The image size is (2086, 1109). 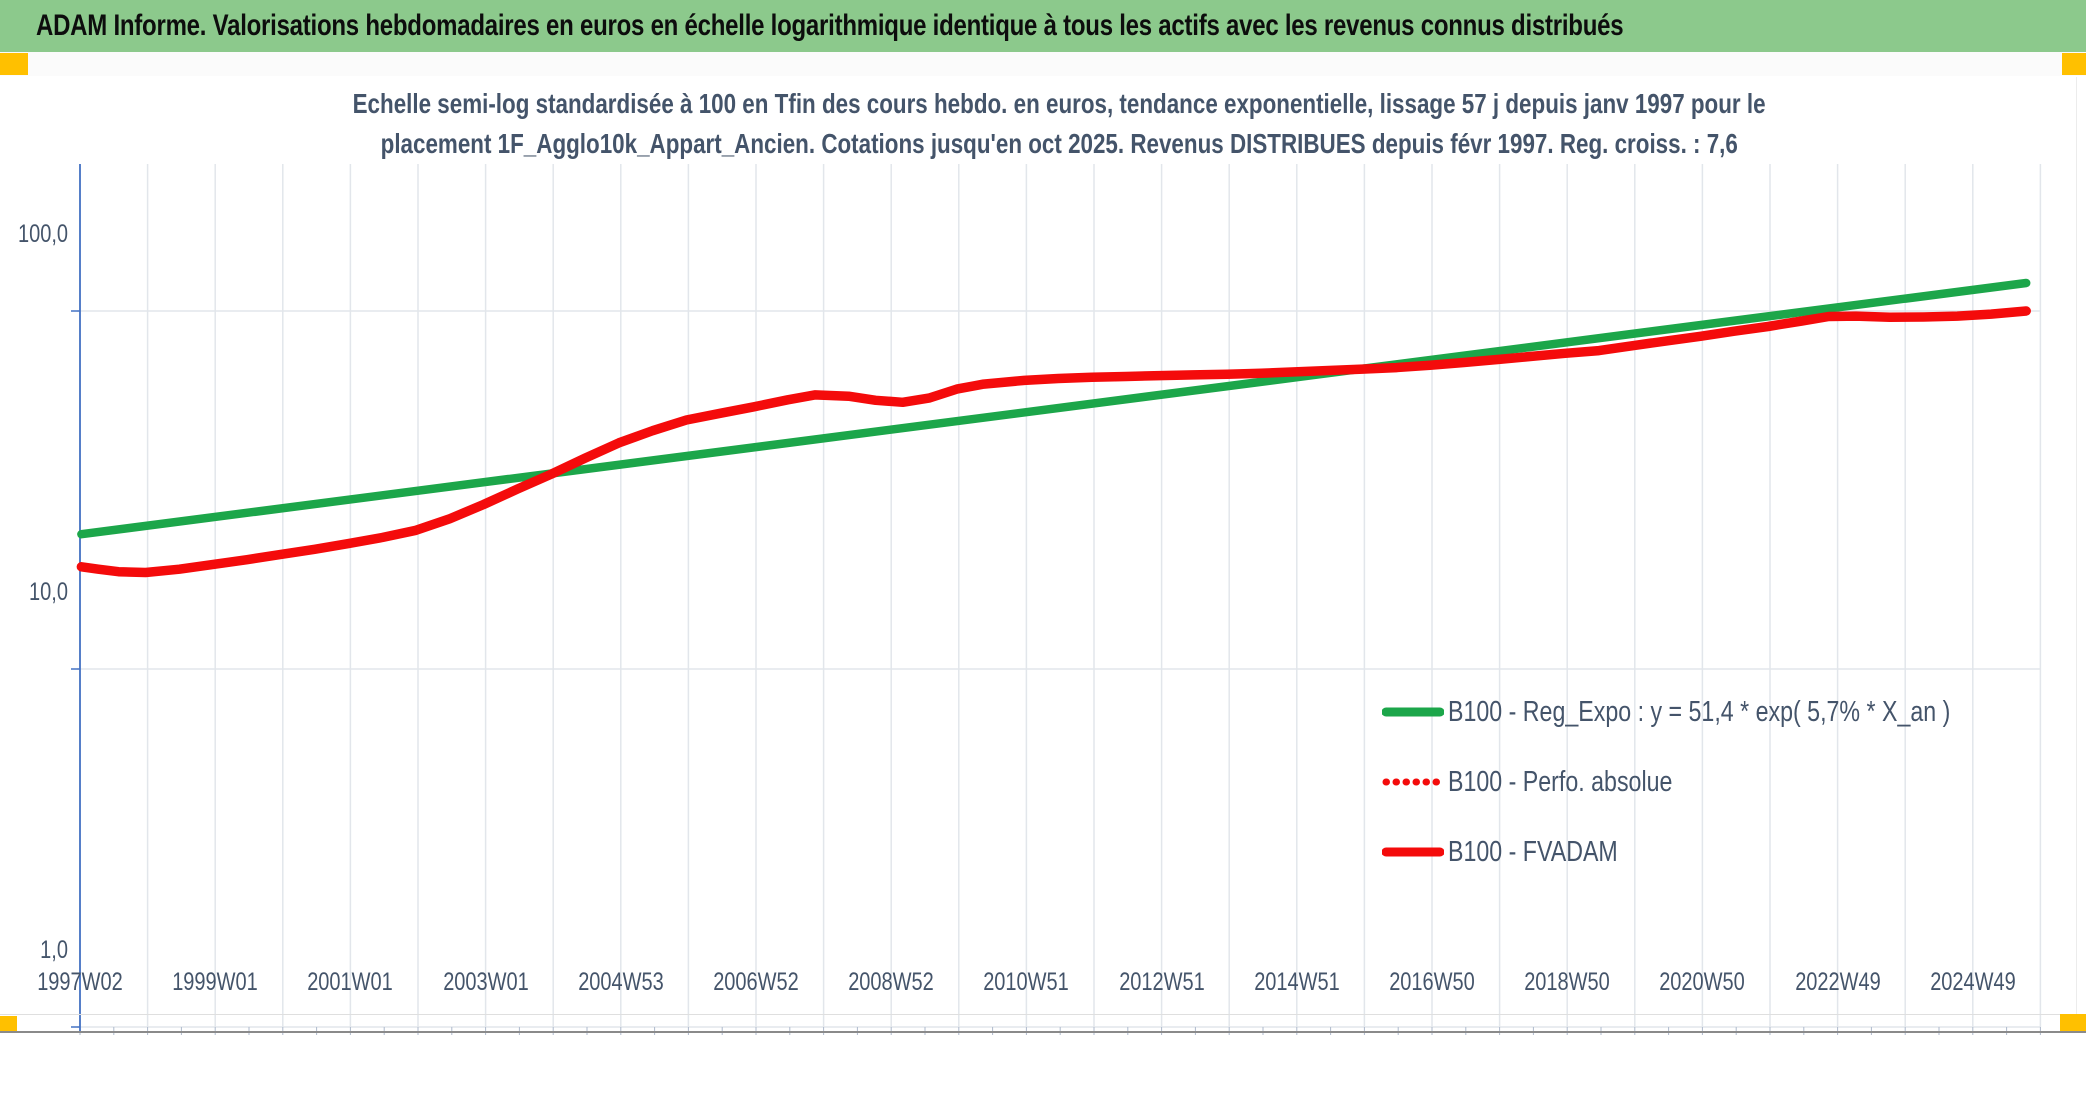 What do you see at coordinates (1702, 982) in the screenshot?
I see `x-axis-label: 2020W50` at bounding box center [1702, 982].